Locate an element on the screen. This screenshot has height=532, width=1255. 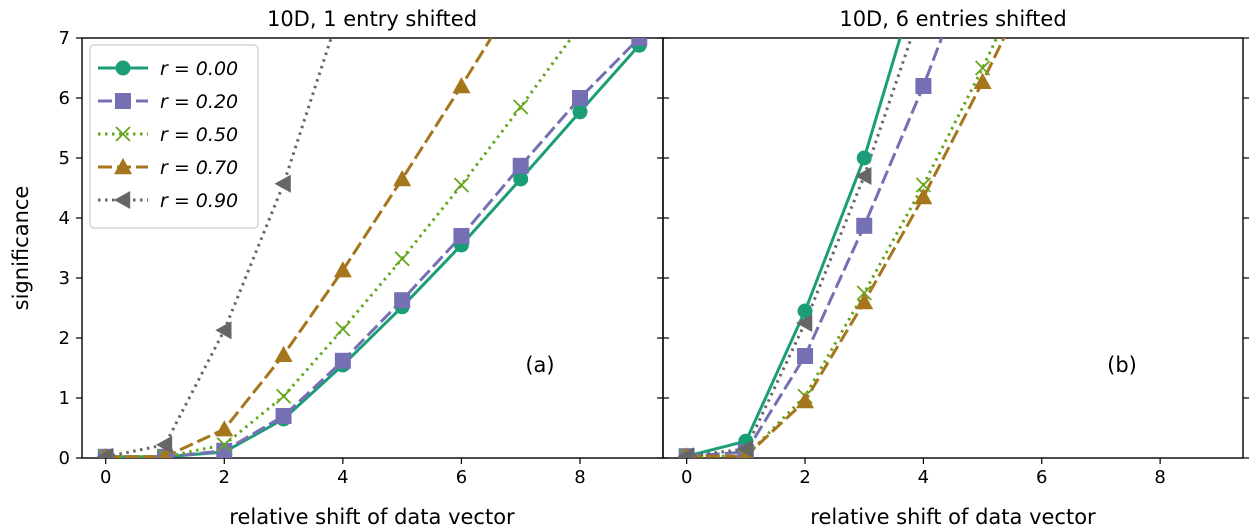
y-tick-label: 4 is located at coordinates (64, 218).